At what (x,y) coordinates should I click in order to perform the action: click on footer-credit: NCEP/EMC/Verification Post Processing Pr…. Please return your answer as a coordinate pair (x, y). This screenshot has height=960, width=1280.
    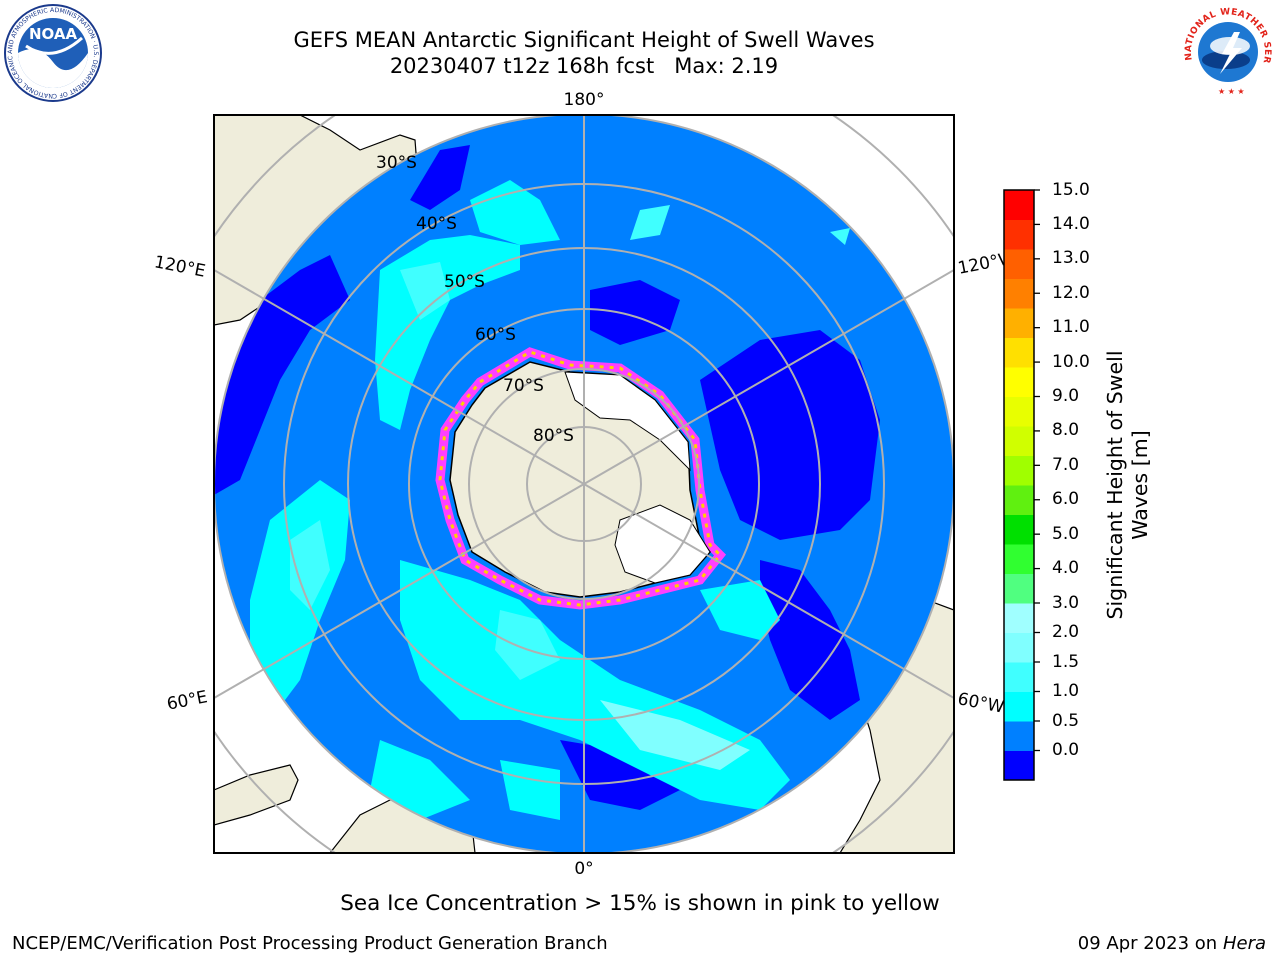
    Looking at the image, I should click on (310, 943).